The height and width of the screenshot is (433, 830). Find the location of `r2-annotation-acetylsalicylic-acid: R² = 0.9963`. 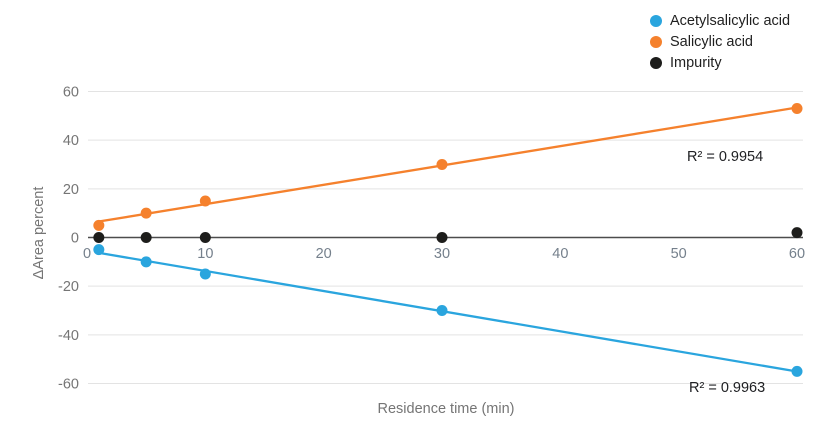

r2-annotation-acetylsalicylic-acid: R² = 0.9963 is located at coordinates (727, 388).